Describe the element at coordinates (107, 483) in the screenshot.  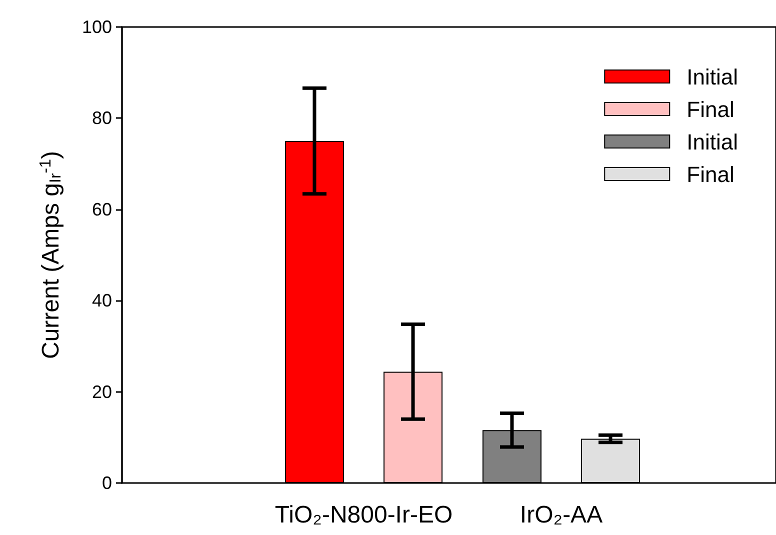
I see `y-tick-label: 0` at that location.